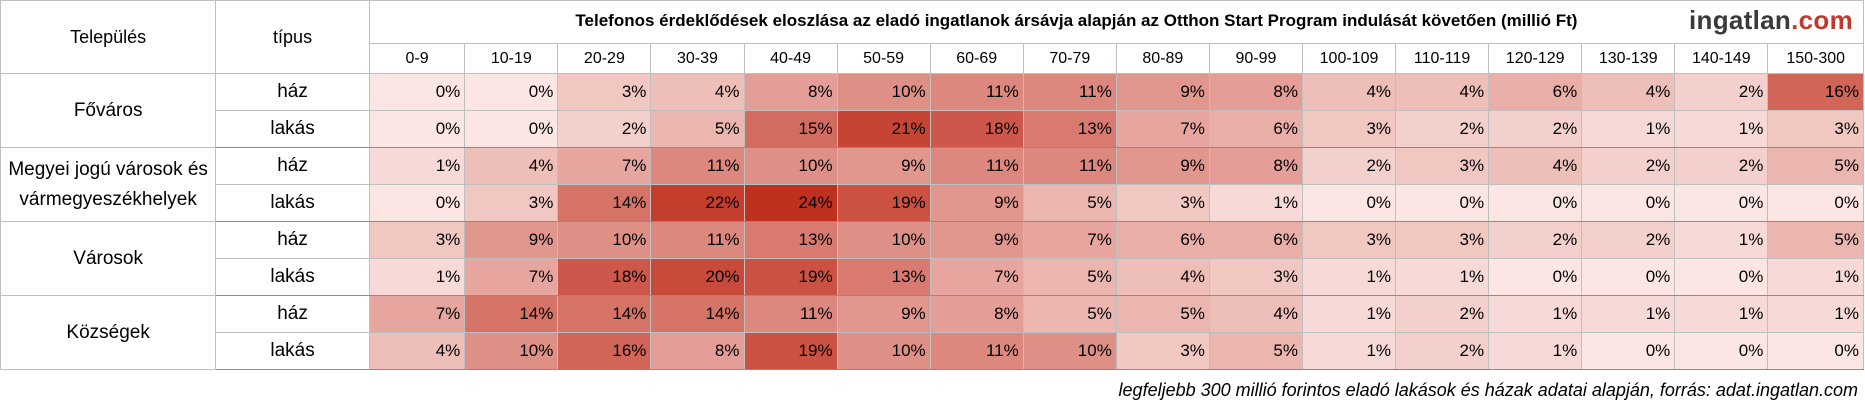  What do you see at coordinates (1349, 58) in the screenshot?
I see `bin-label: 100-109` at bounding box center [1349, 58].